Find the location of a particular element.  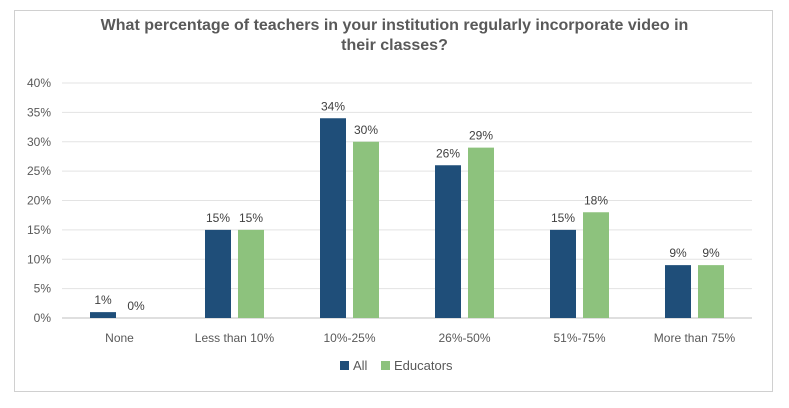

x-category-label: 26%-50% is located at coordinates (464, 338).